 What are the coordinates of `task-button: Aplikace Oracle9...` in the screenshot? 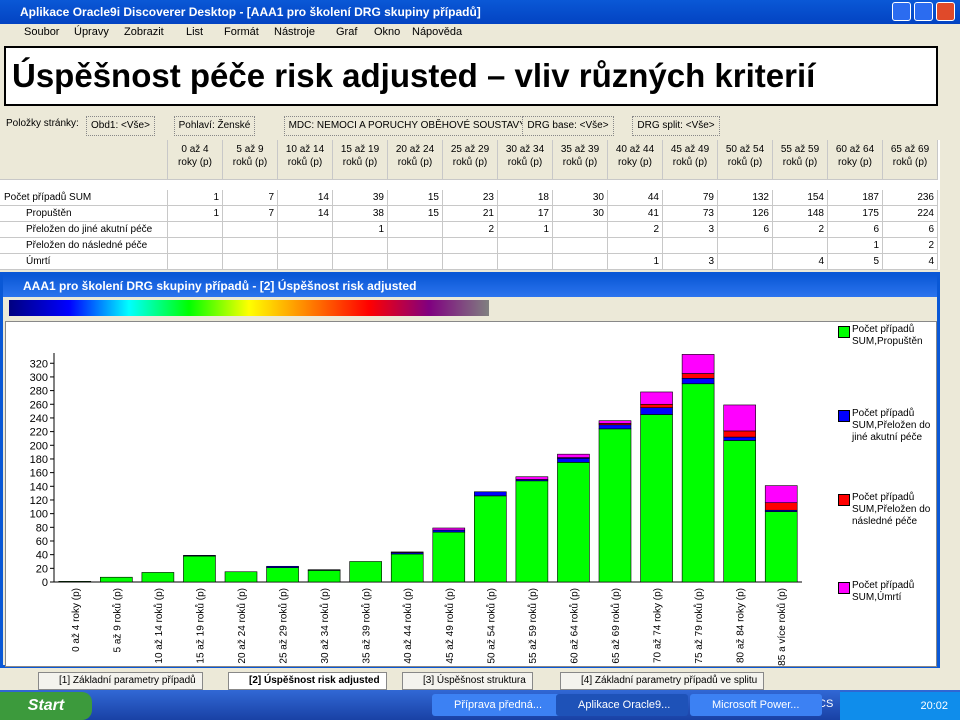 It's located at (622, 705).